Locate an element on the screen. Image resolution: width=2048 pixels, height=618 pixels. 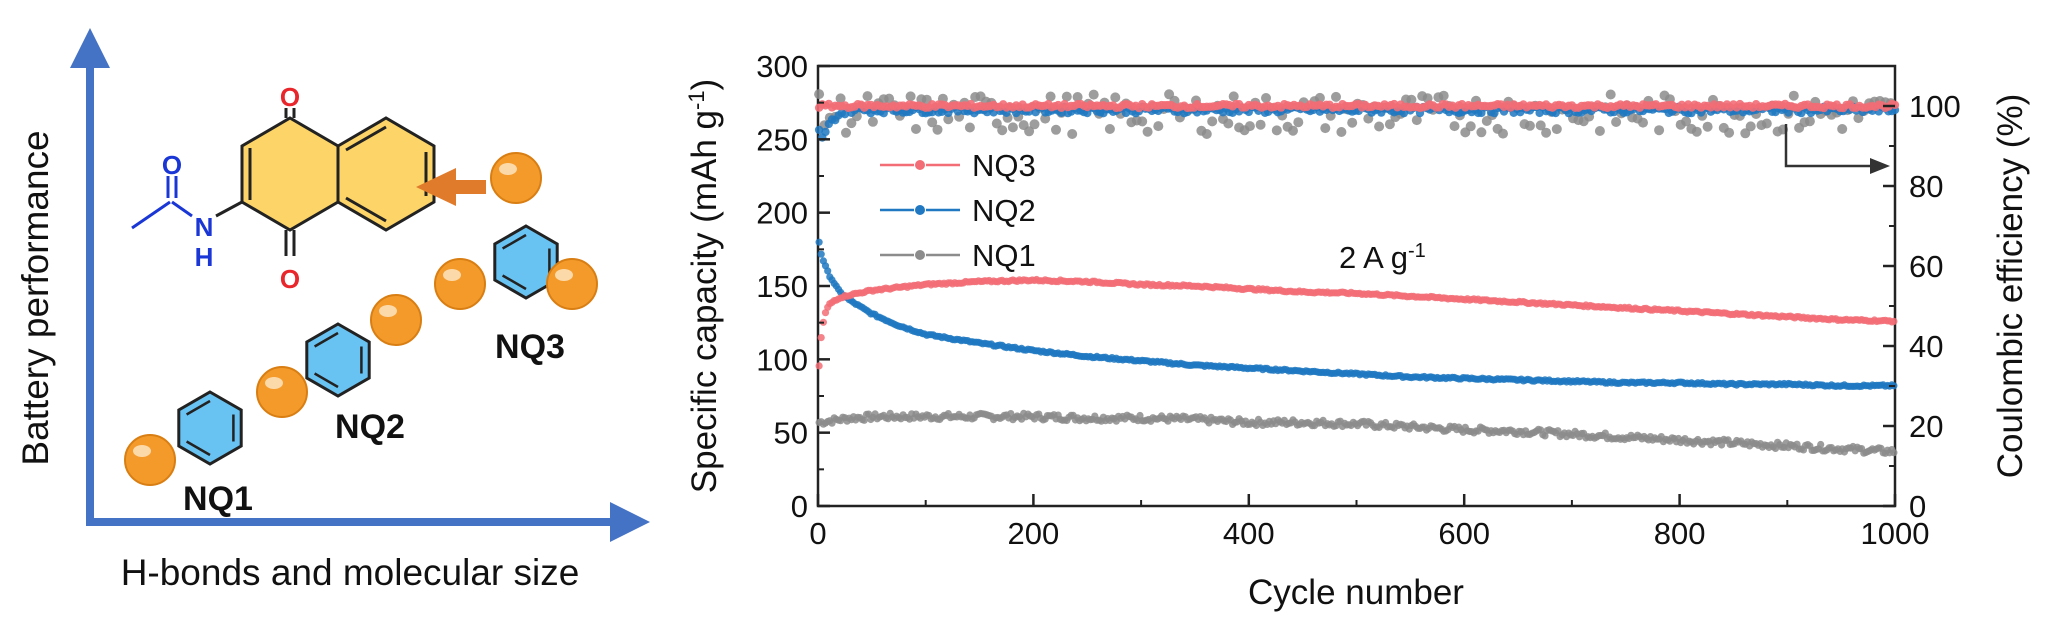
molecule-nq3: NQ3 is located at coordinates (516, 259).